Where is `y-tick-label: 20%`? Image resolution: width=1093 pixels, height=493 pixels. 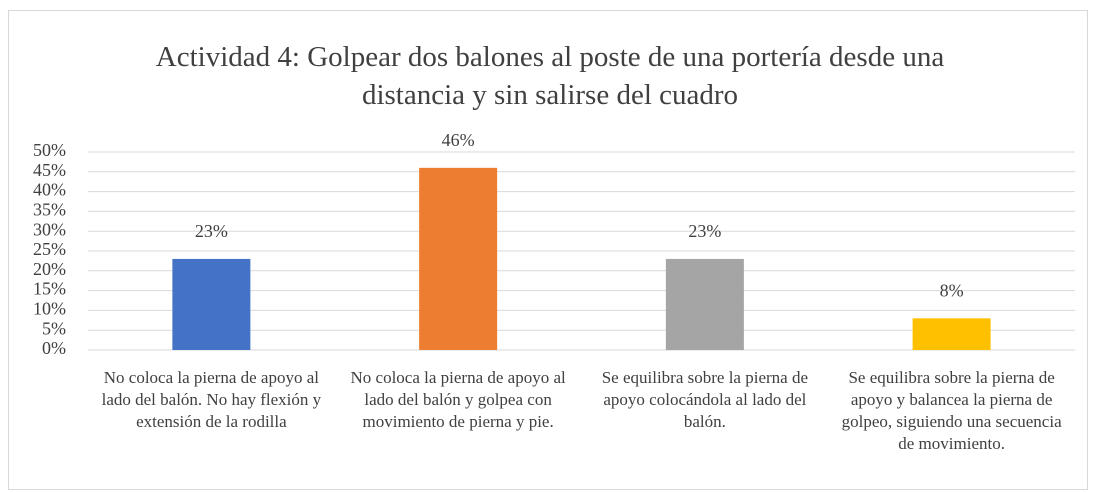
y-tick-label: 20% is located at coordinates (49, 269).